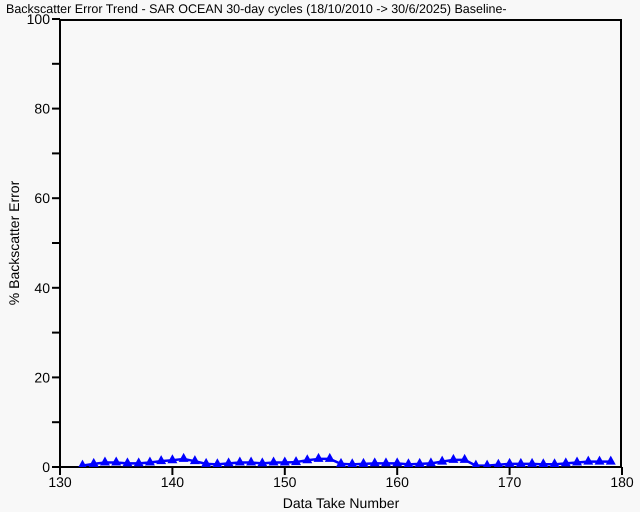  What do you see at coordinates (341, 503) in the screenshot?
I see `x-axis-title: Data Take Number` at bounding box center [341, 503].